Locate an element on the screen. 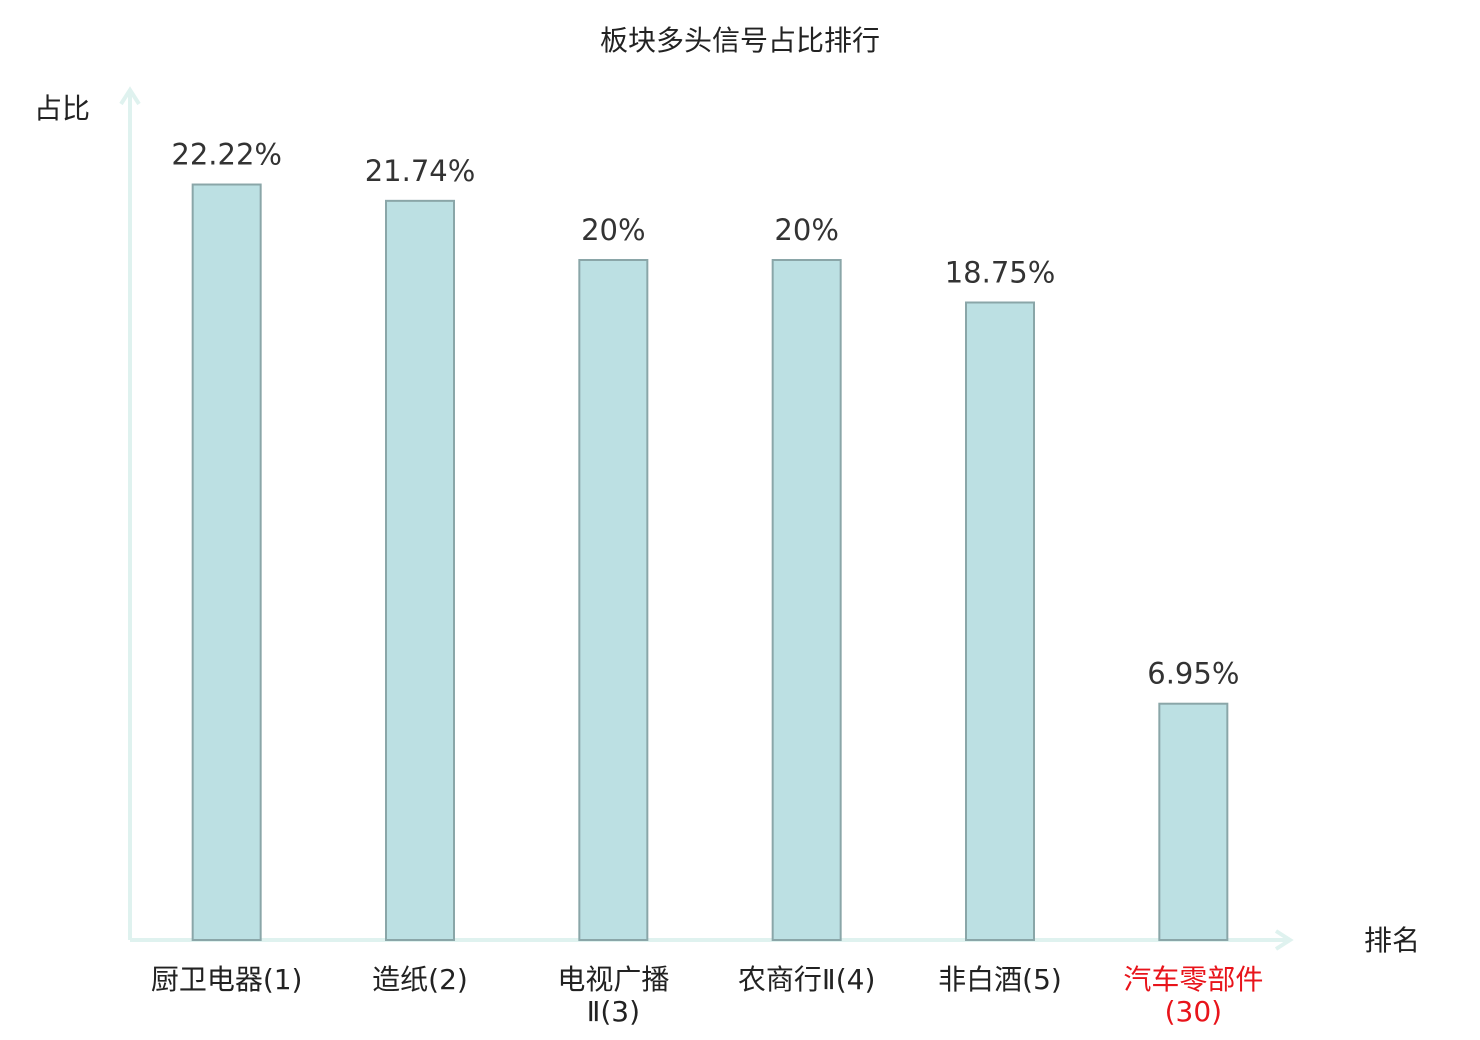  value-label: 6.95% is located at coordinates (1193, 674).